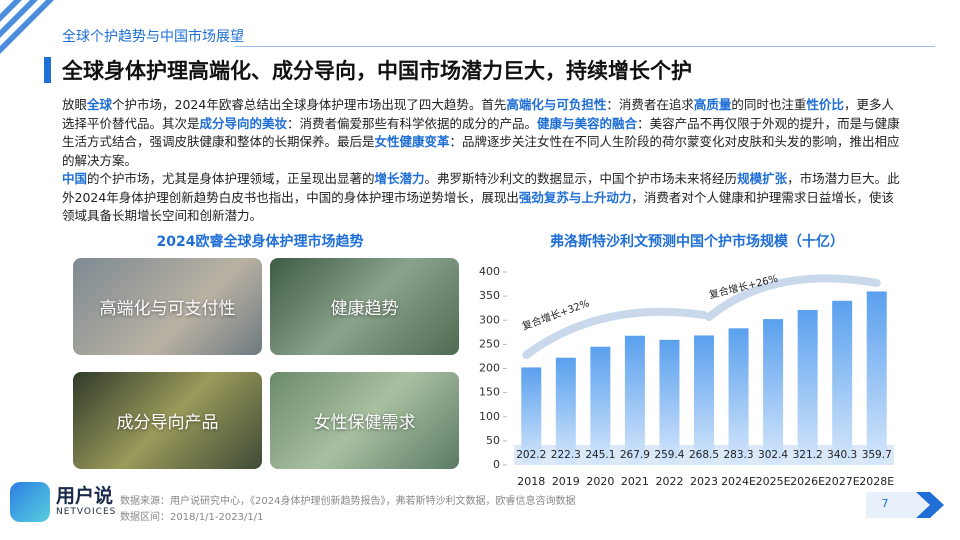 This screenshot has height=540, width=960. What do you see at coordinates (412, 123) in the screenshot?
I see `body-text: ：消费者偏爱那些有科学依据的成分的产品。` at bounding box center [412, 123].